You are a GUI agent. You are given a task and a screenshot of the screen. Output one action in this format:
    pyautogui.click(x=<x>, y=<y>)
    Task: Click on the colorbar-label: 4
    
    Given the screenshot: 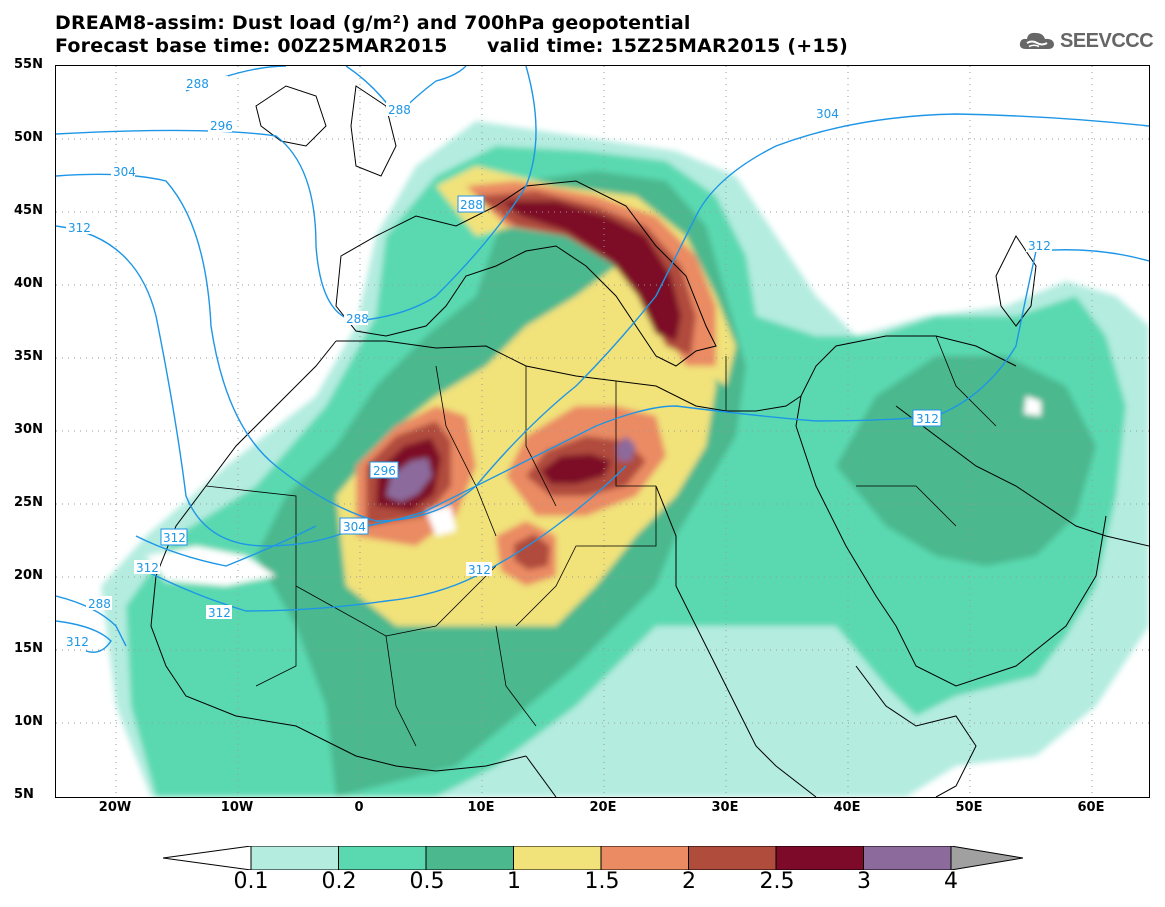 What is the action you would take?
    pyautogui.click(x=951, y=881)
    